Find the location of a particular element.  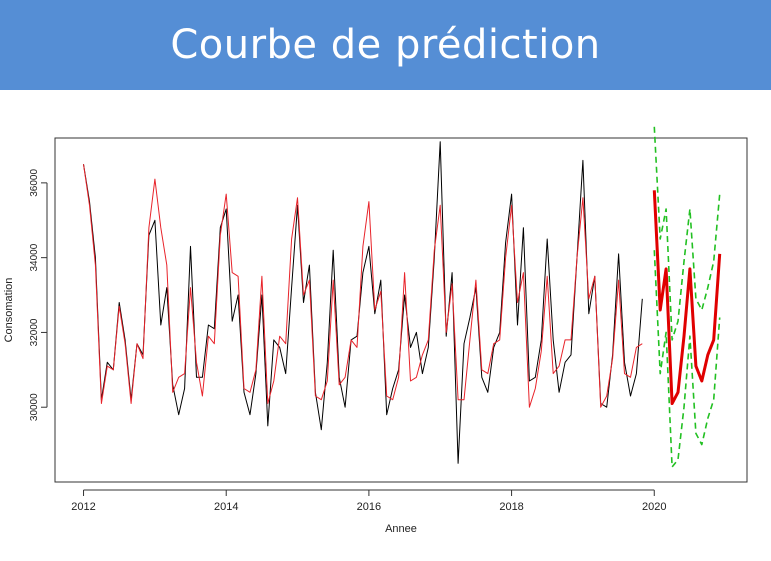

y-tick-label-30000: 30000 is located at coordinates (34, 407).